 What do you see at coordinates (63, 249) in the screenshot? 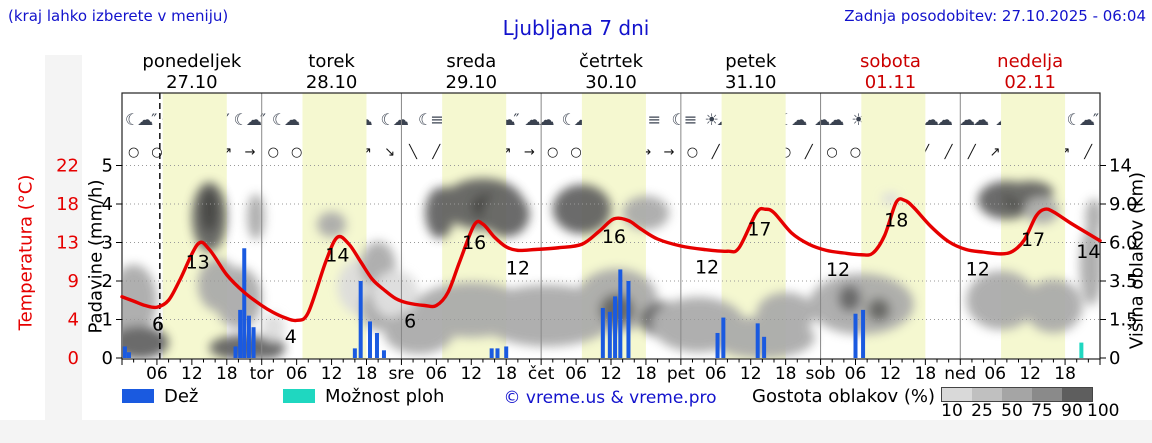
I see `left-gutter-strip` at bounding box center [63, 249].